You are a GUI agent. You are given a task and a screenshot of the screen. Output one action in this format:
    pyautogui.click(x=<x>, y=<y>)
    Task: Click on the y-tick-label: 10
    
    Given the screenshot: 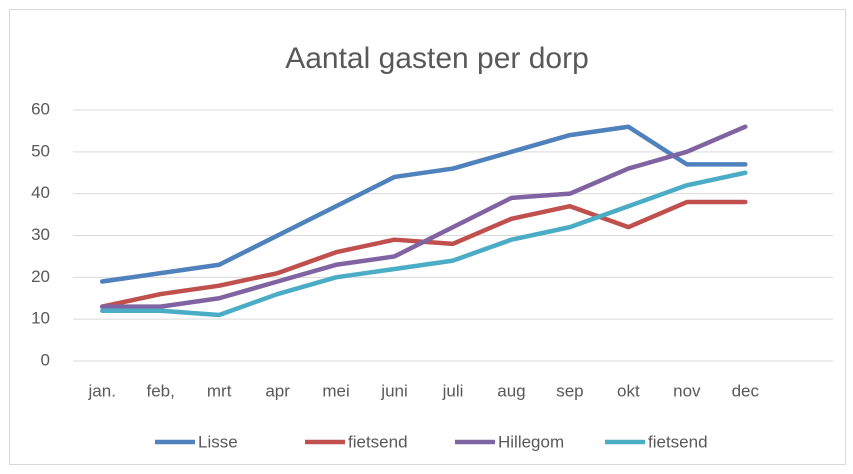 What is the action you would take?
    pyautogui.click(x=40, y=318)
    